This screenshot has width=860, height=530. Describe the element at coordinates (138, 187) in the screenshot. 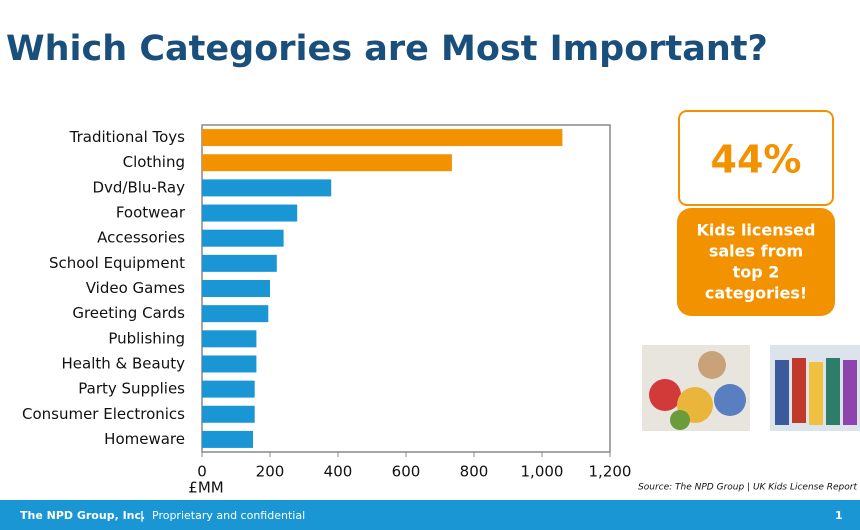

I see `y-tick-label: Dvd/Blu-Ray` at that location.